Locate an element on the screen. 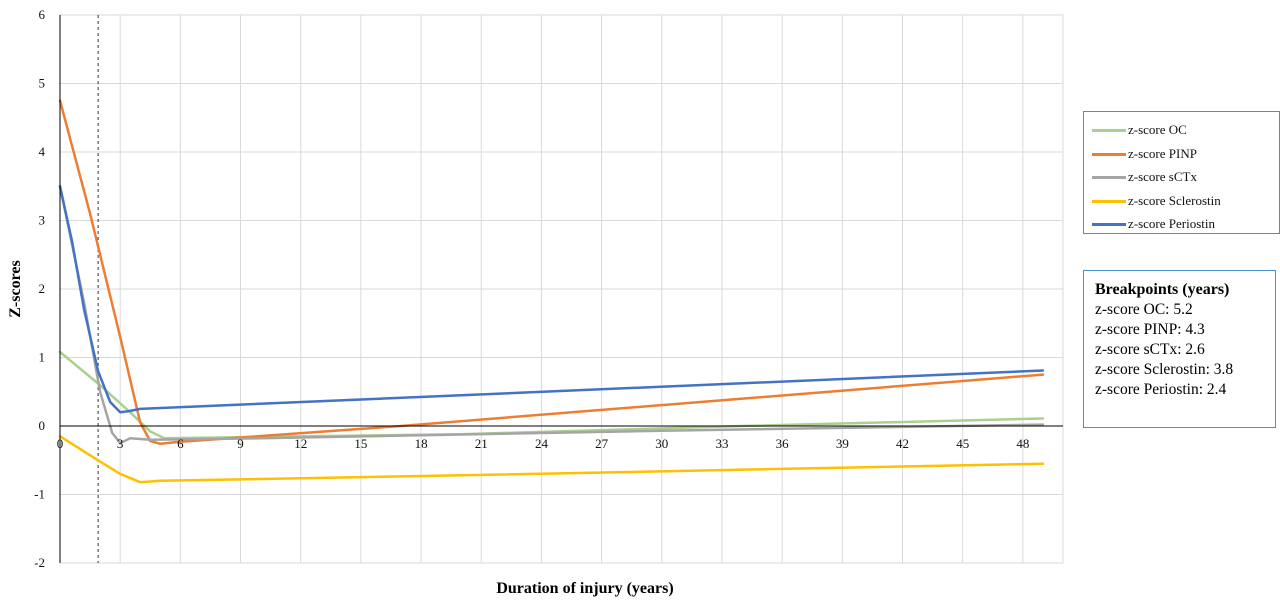 This screenshot has width=1280, height=601. y-tick-label: 3 is located at coordinates (42, 220).